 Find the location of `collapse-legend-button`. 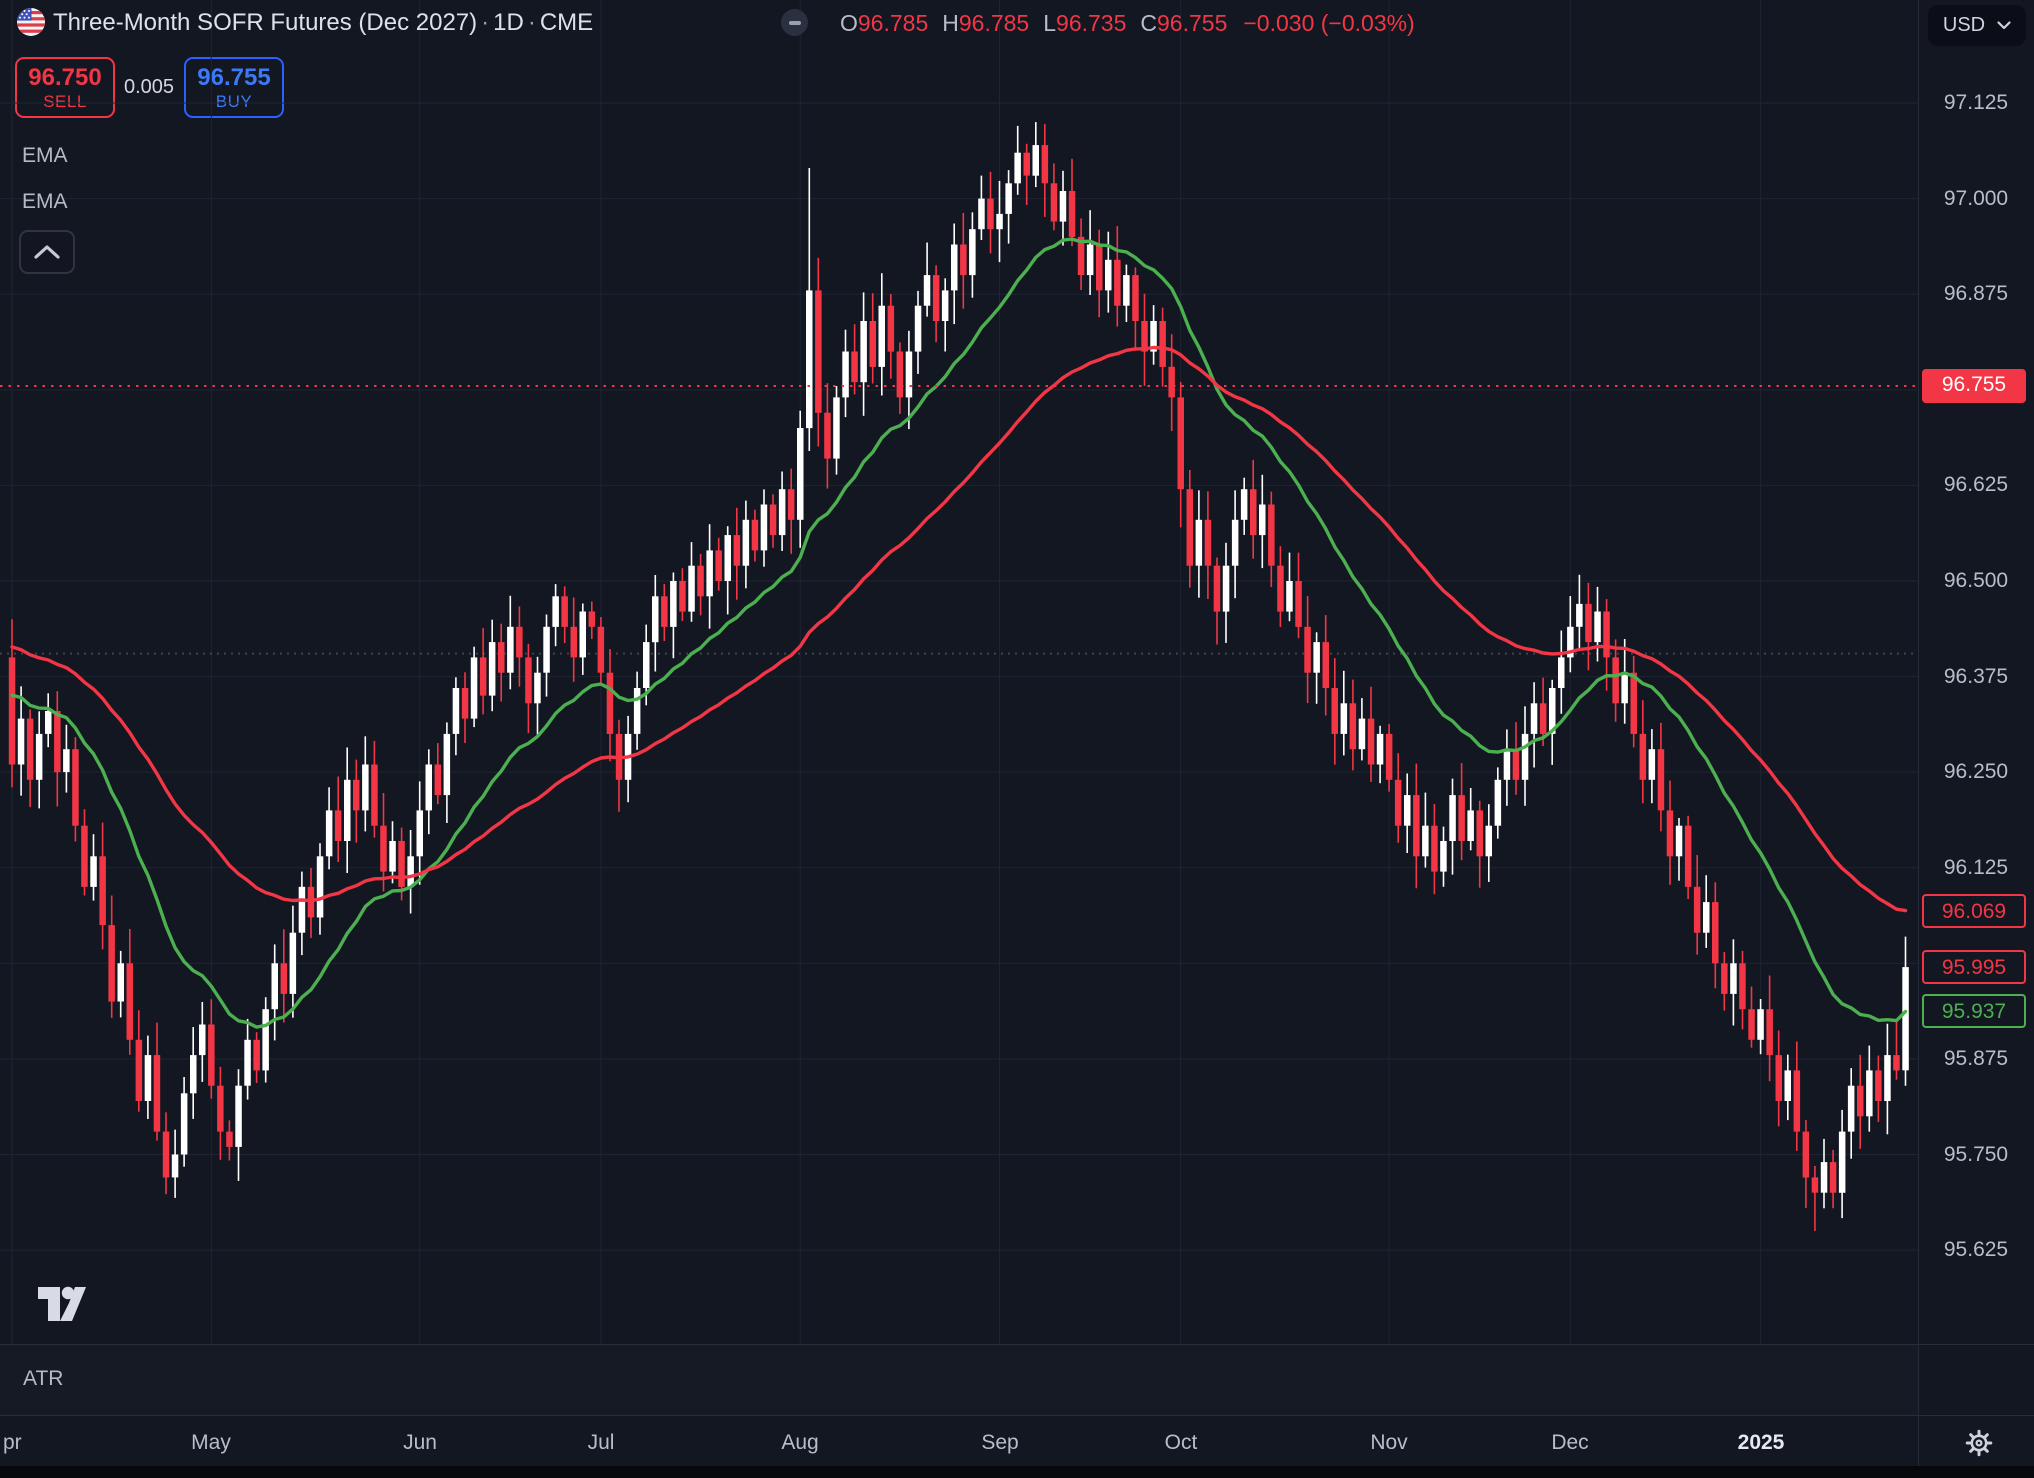

collapse-legend-button is located at coordinates (47, 252).